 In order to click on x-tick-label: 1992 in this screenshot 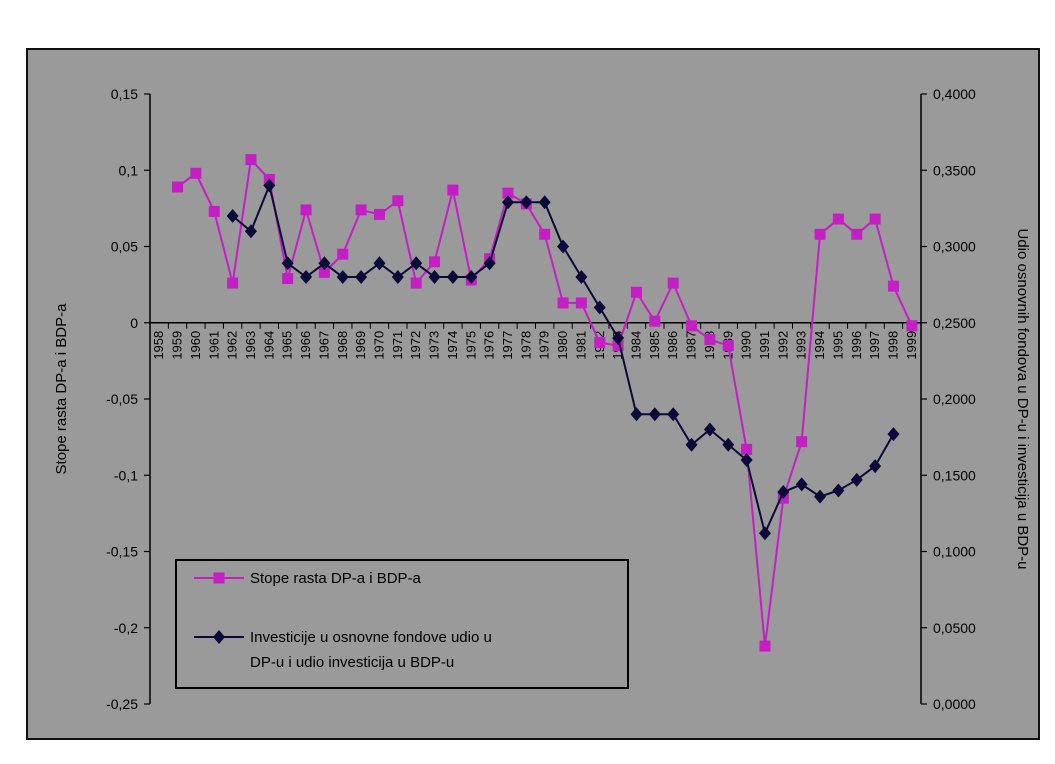, I will do `click(782, 345)`.